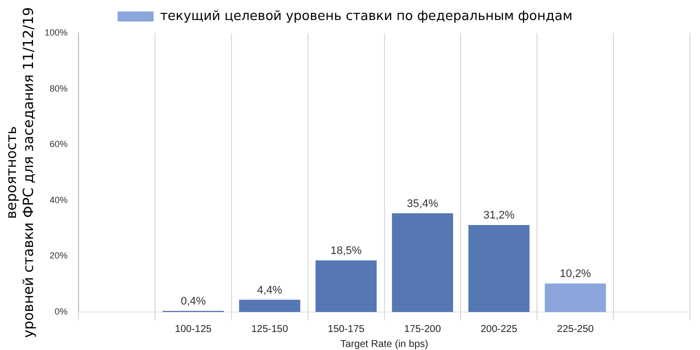  Describe the element at coordinates (346, 329) in the screenshot. I see `x-tick-label: 150-175` at that location.